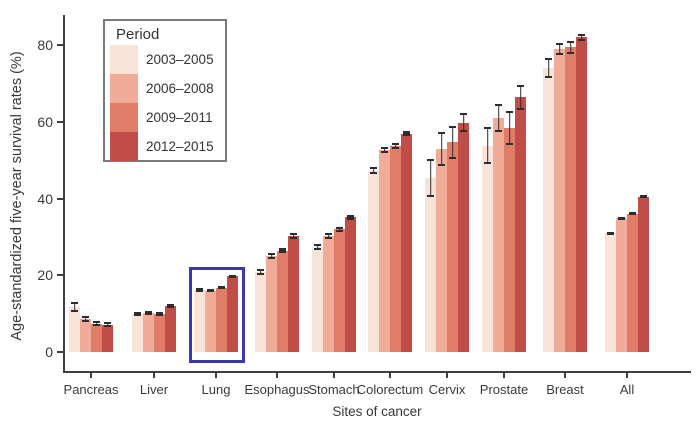  I want to click on bar-liver-period2, so click(148, 332).